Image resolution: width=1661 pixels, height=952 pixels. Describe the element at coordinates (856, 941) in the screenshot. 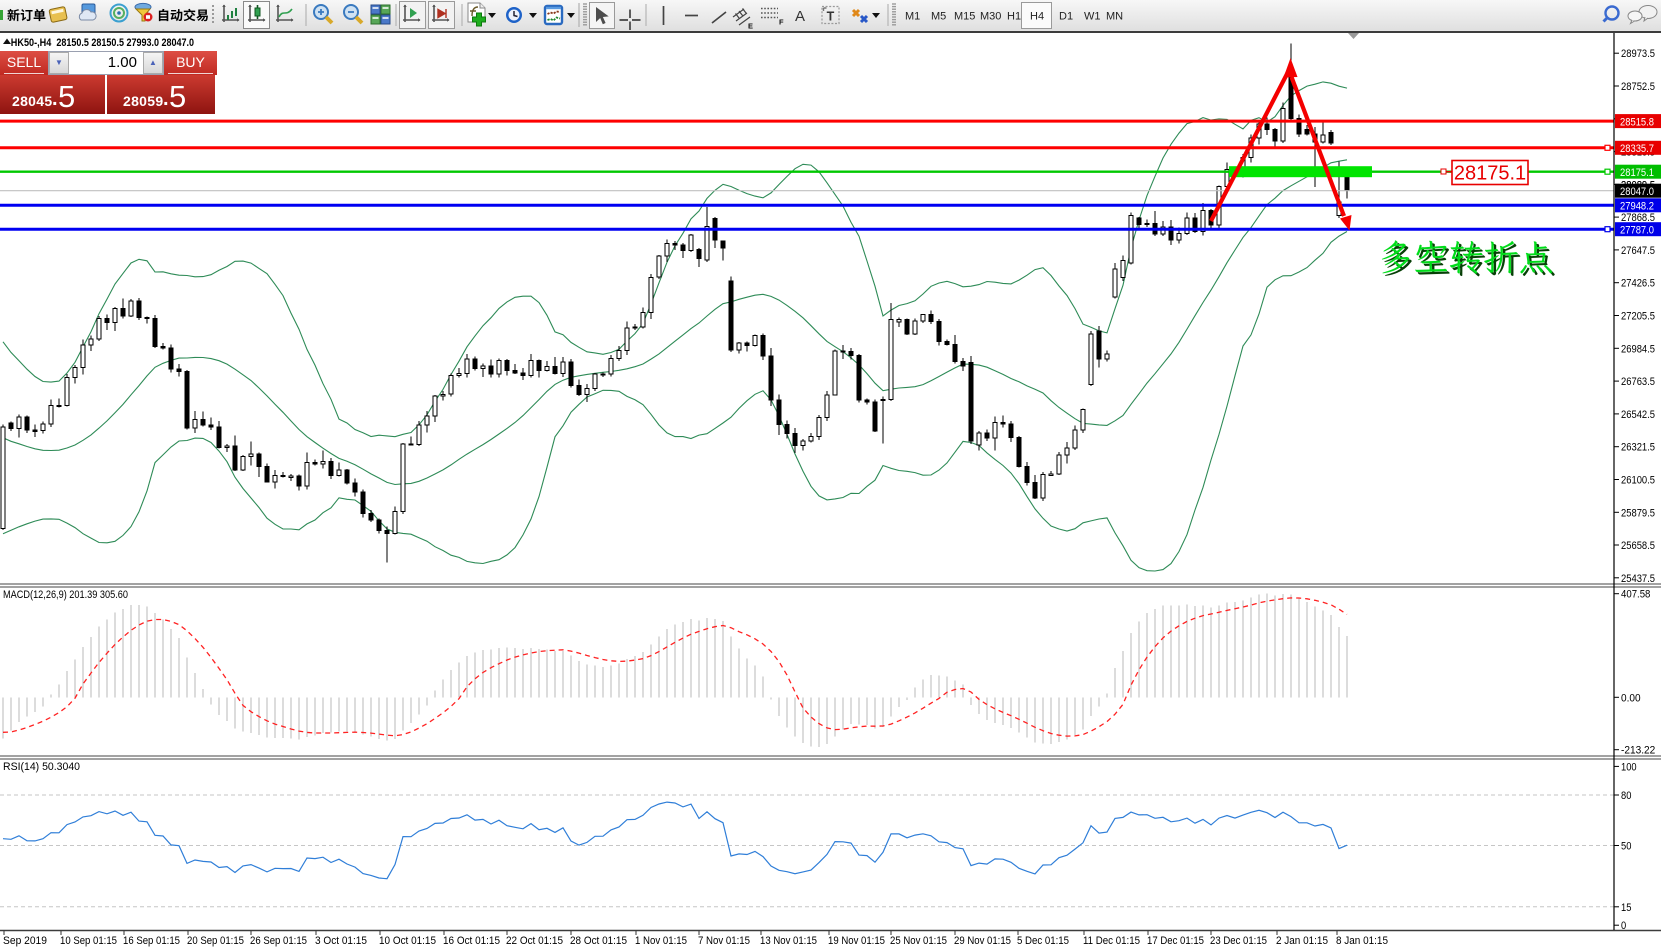

I see `svg-text: 19 Nov 01:15` at that location.